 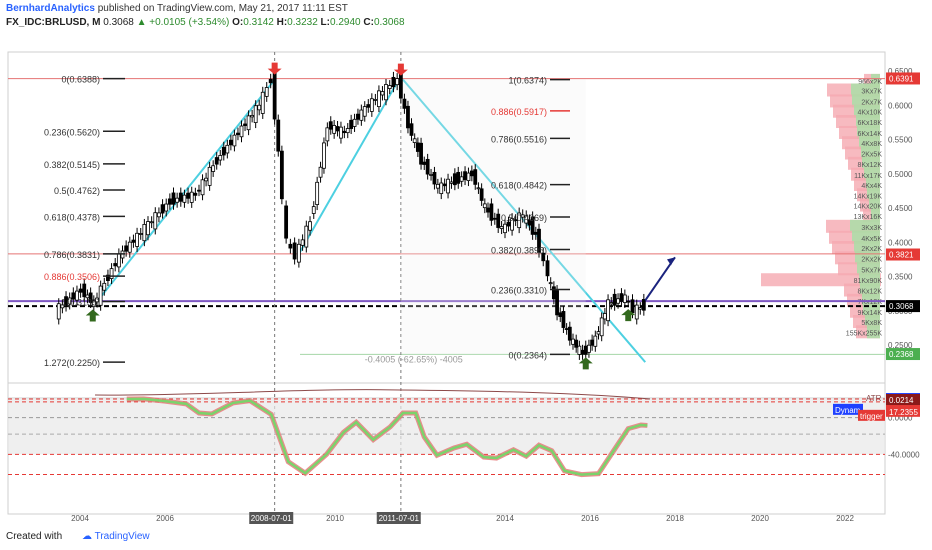 What do you see at coordinates (34, 536) in the screenshot?
I see `created-with-label: Created with` at bounding box center [34, 536].